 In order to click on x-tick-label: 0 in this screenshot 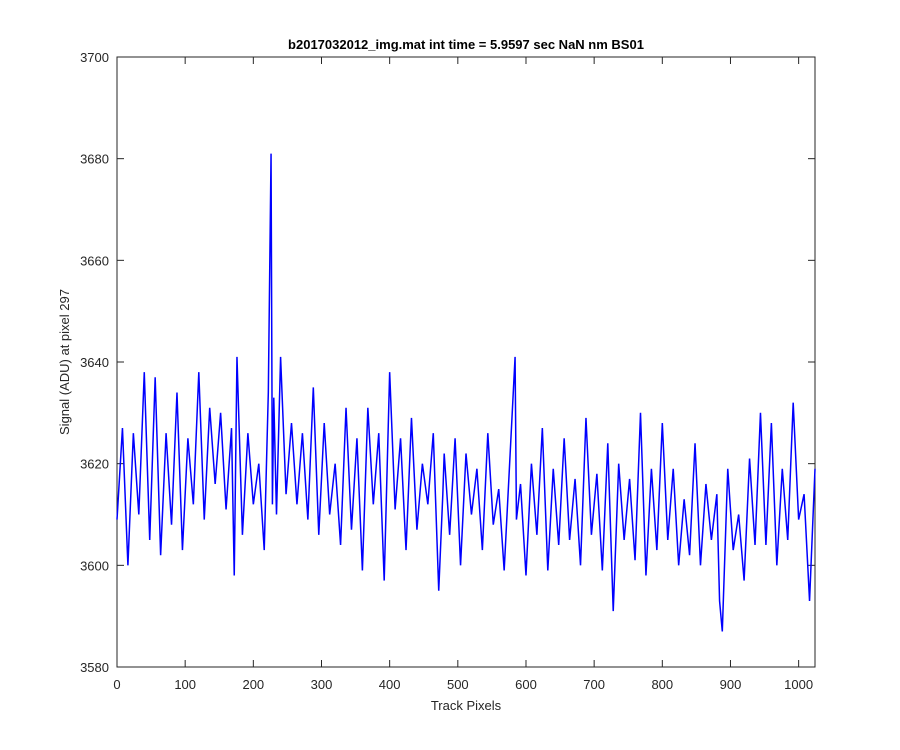, I will do `click(116, 684)`.